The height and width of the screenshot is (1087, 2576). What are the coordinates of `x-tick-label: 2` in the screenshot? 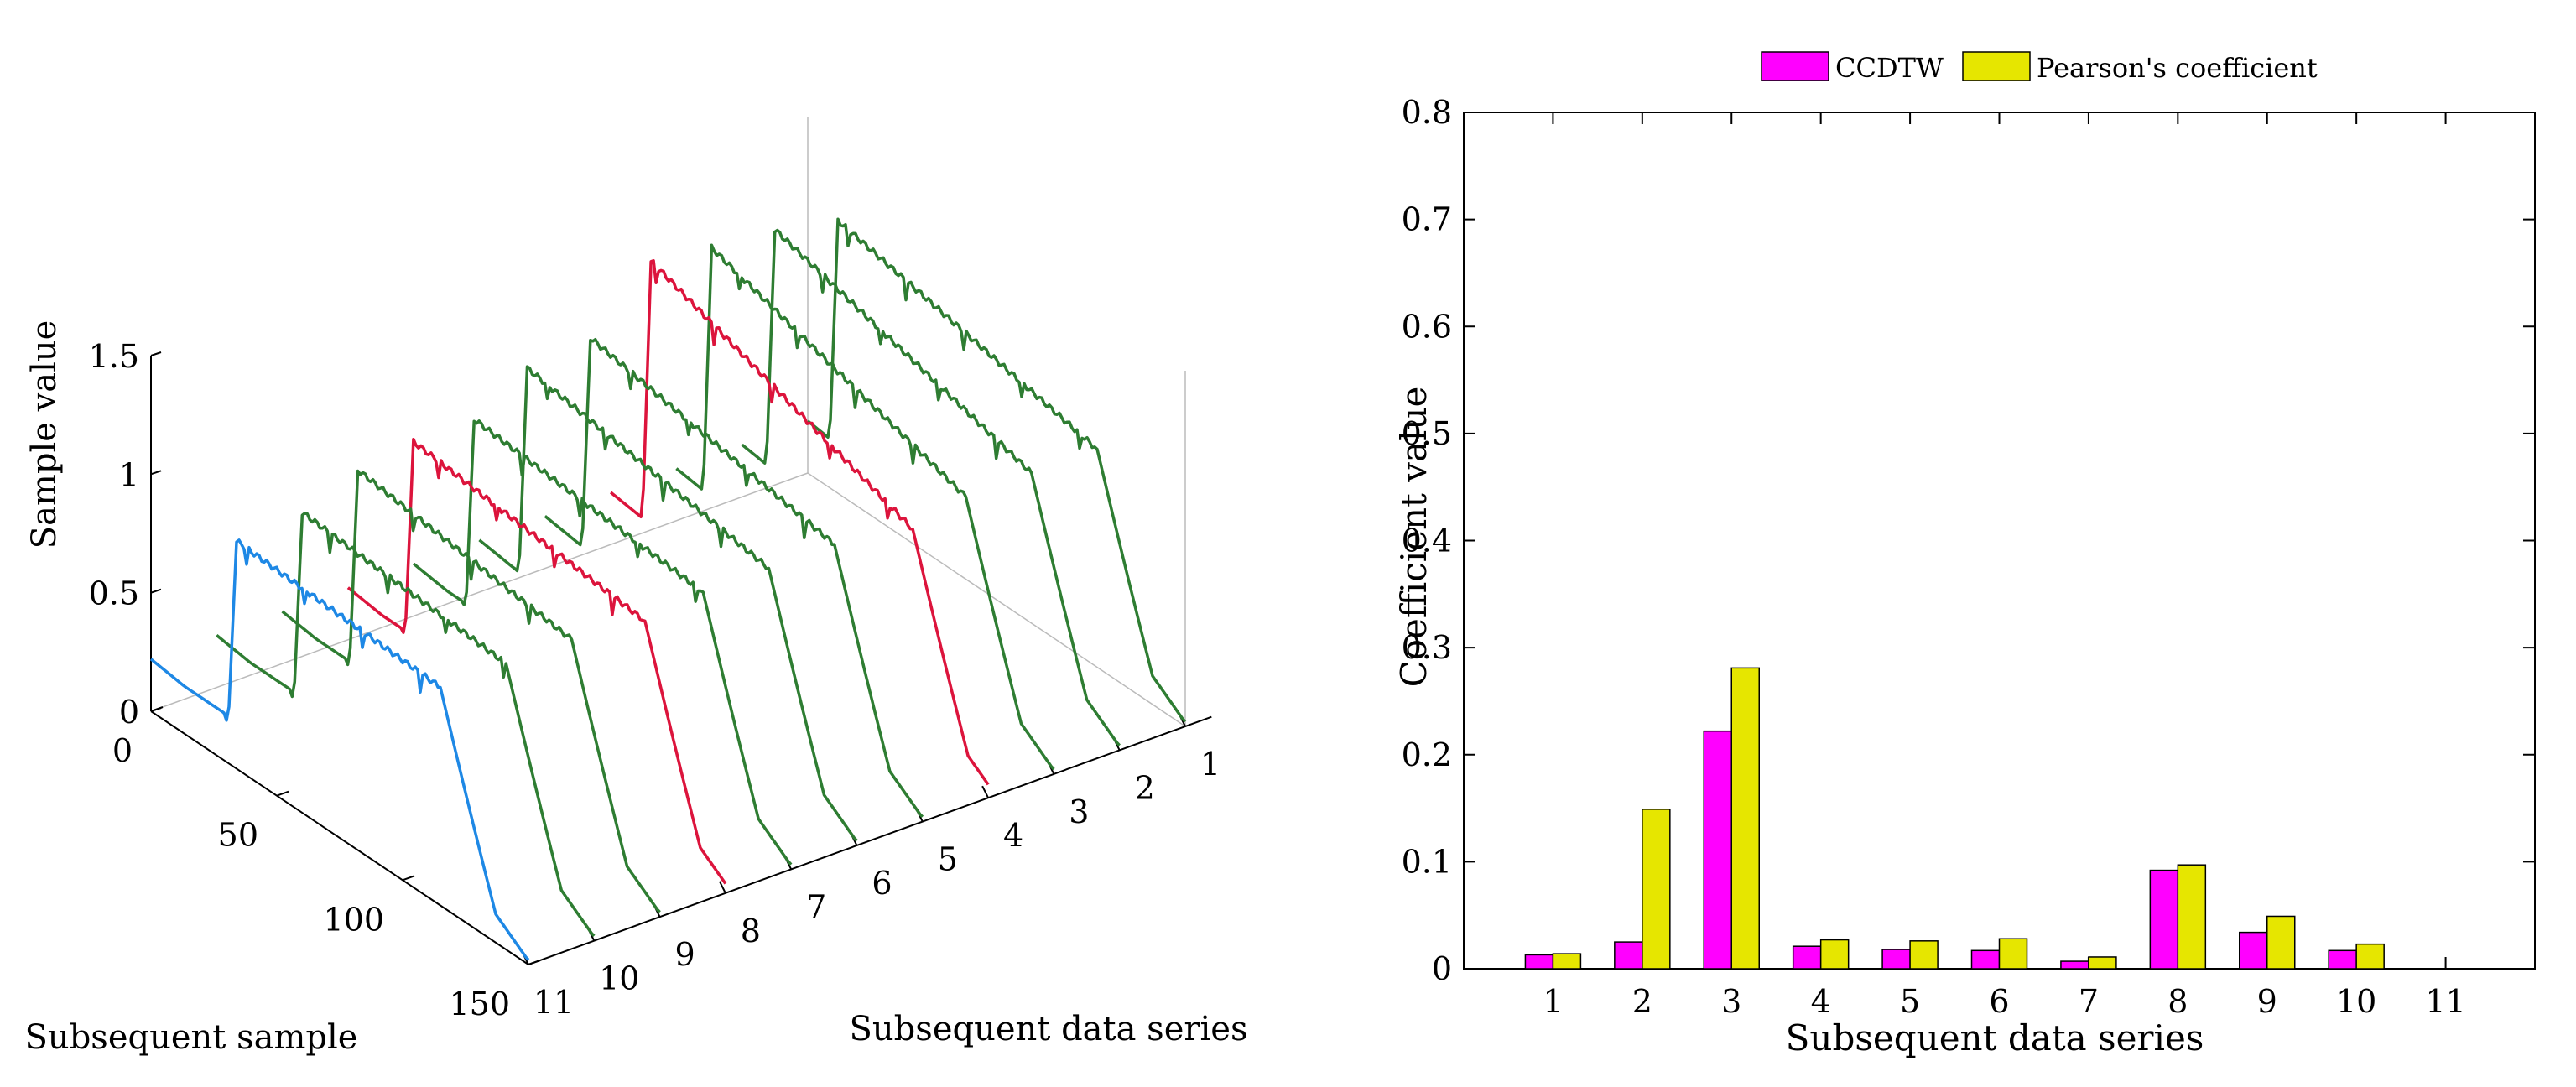 It's located at (1642, 1001).